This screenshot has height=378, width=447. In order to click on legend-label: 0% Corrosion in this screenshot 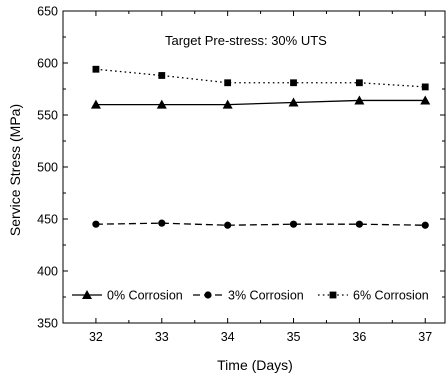, I will do `click(145, 296)`.